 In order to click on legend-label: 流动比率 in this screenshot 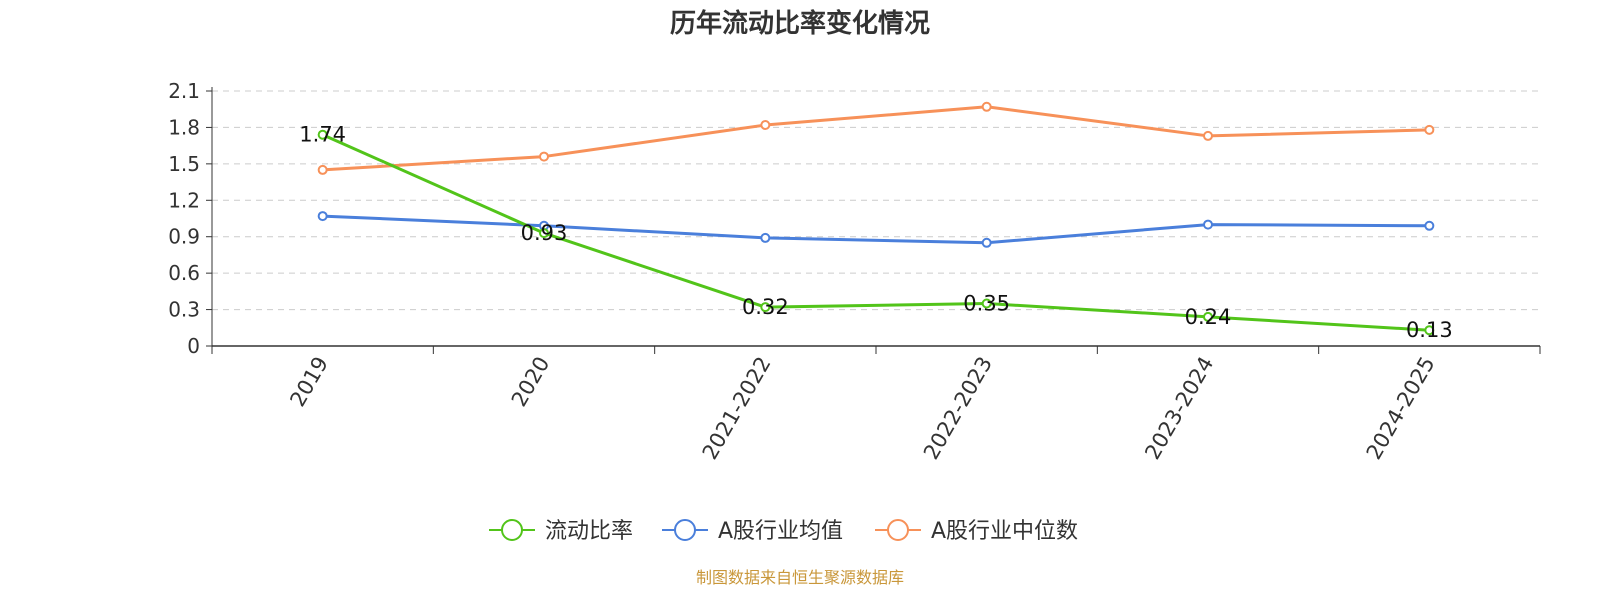, I will do `click(589, 531)`.